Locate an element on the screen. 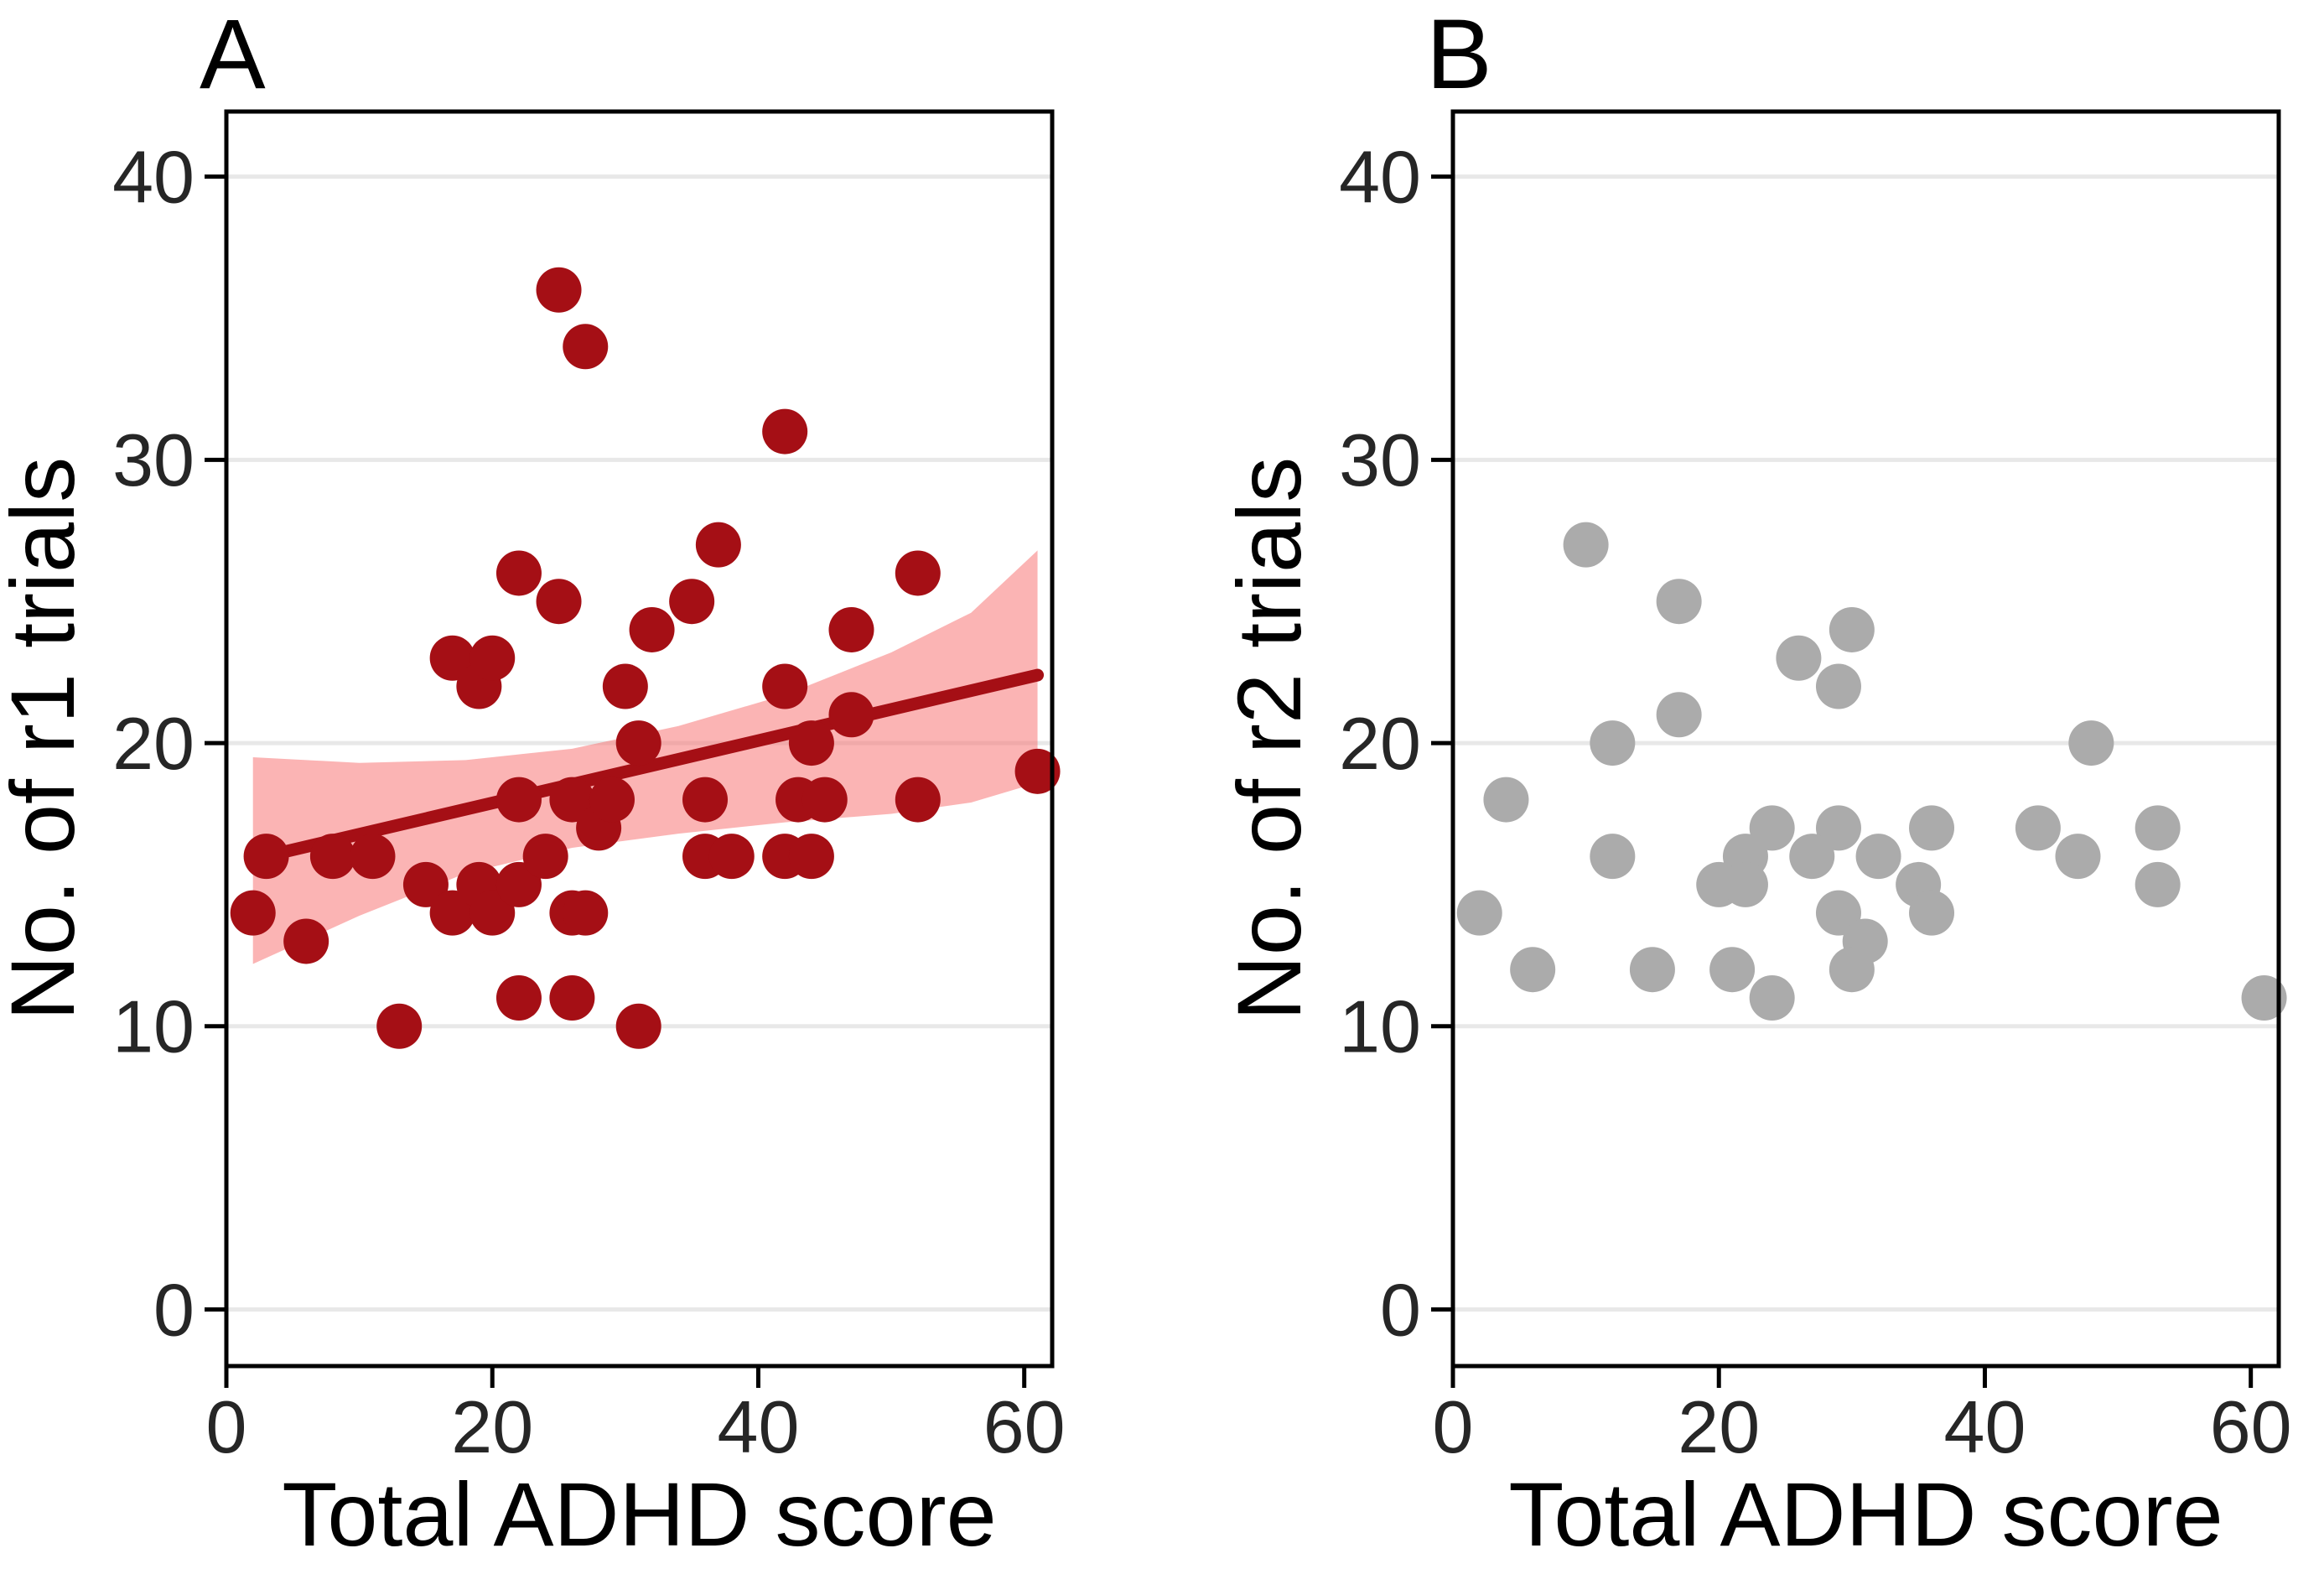 This screenshot has height=1569, width=2324. panel-tag-label: A is located at coordinates (233, 55).